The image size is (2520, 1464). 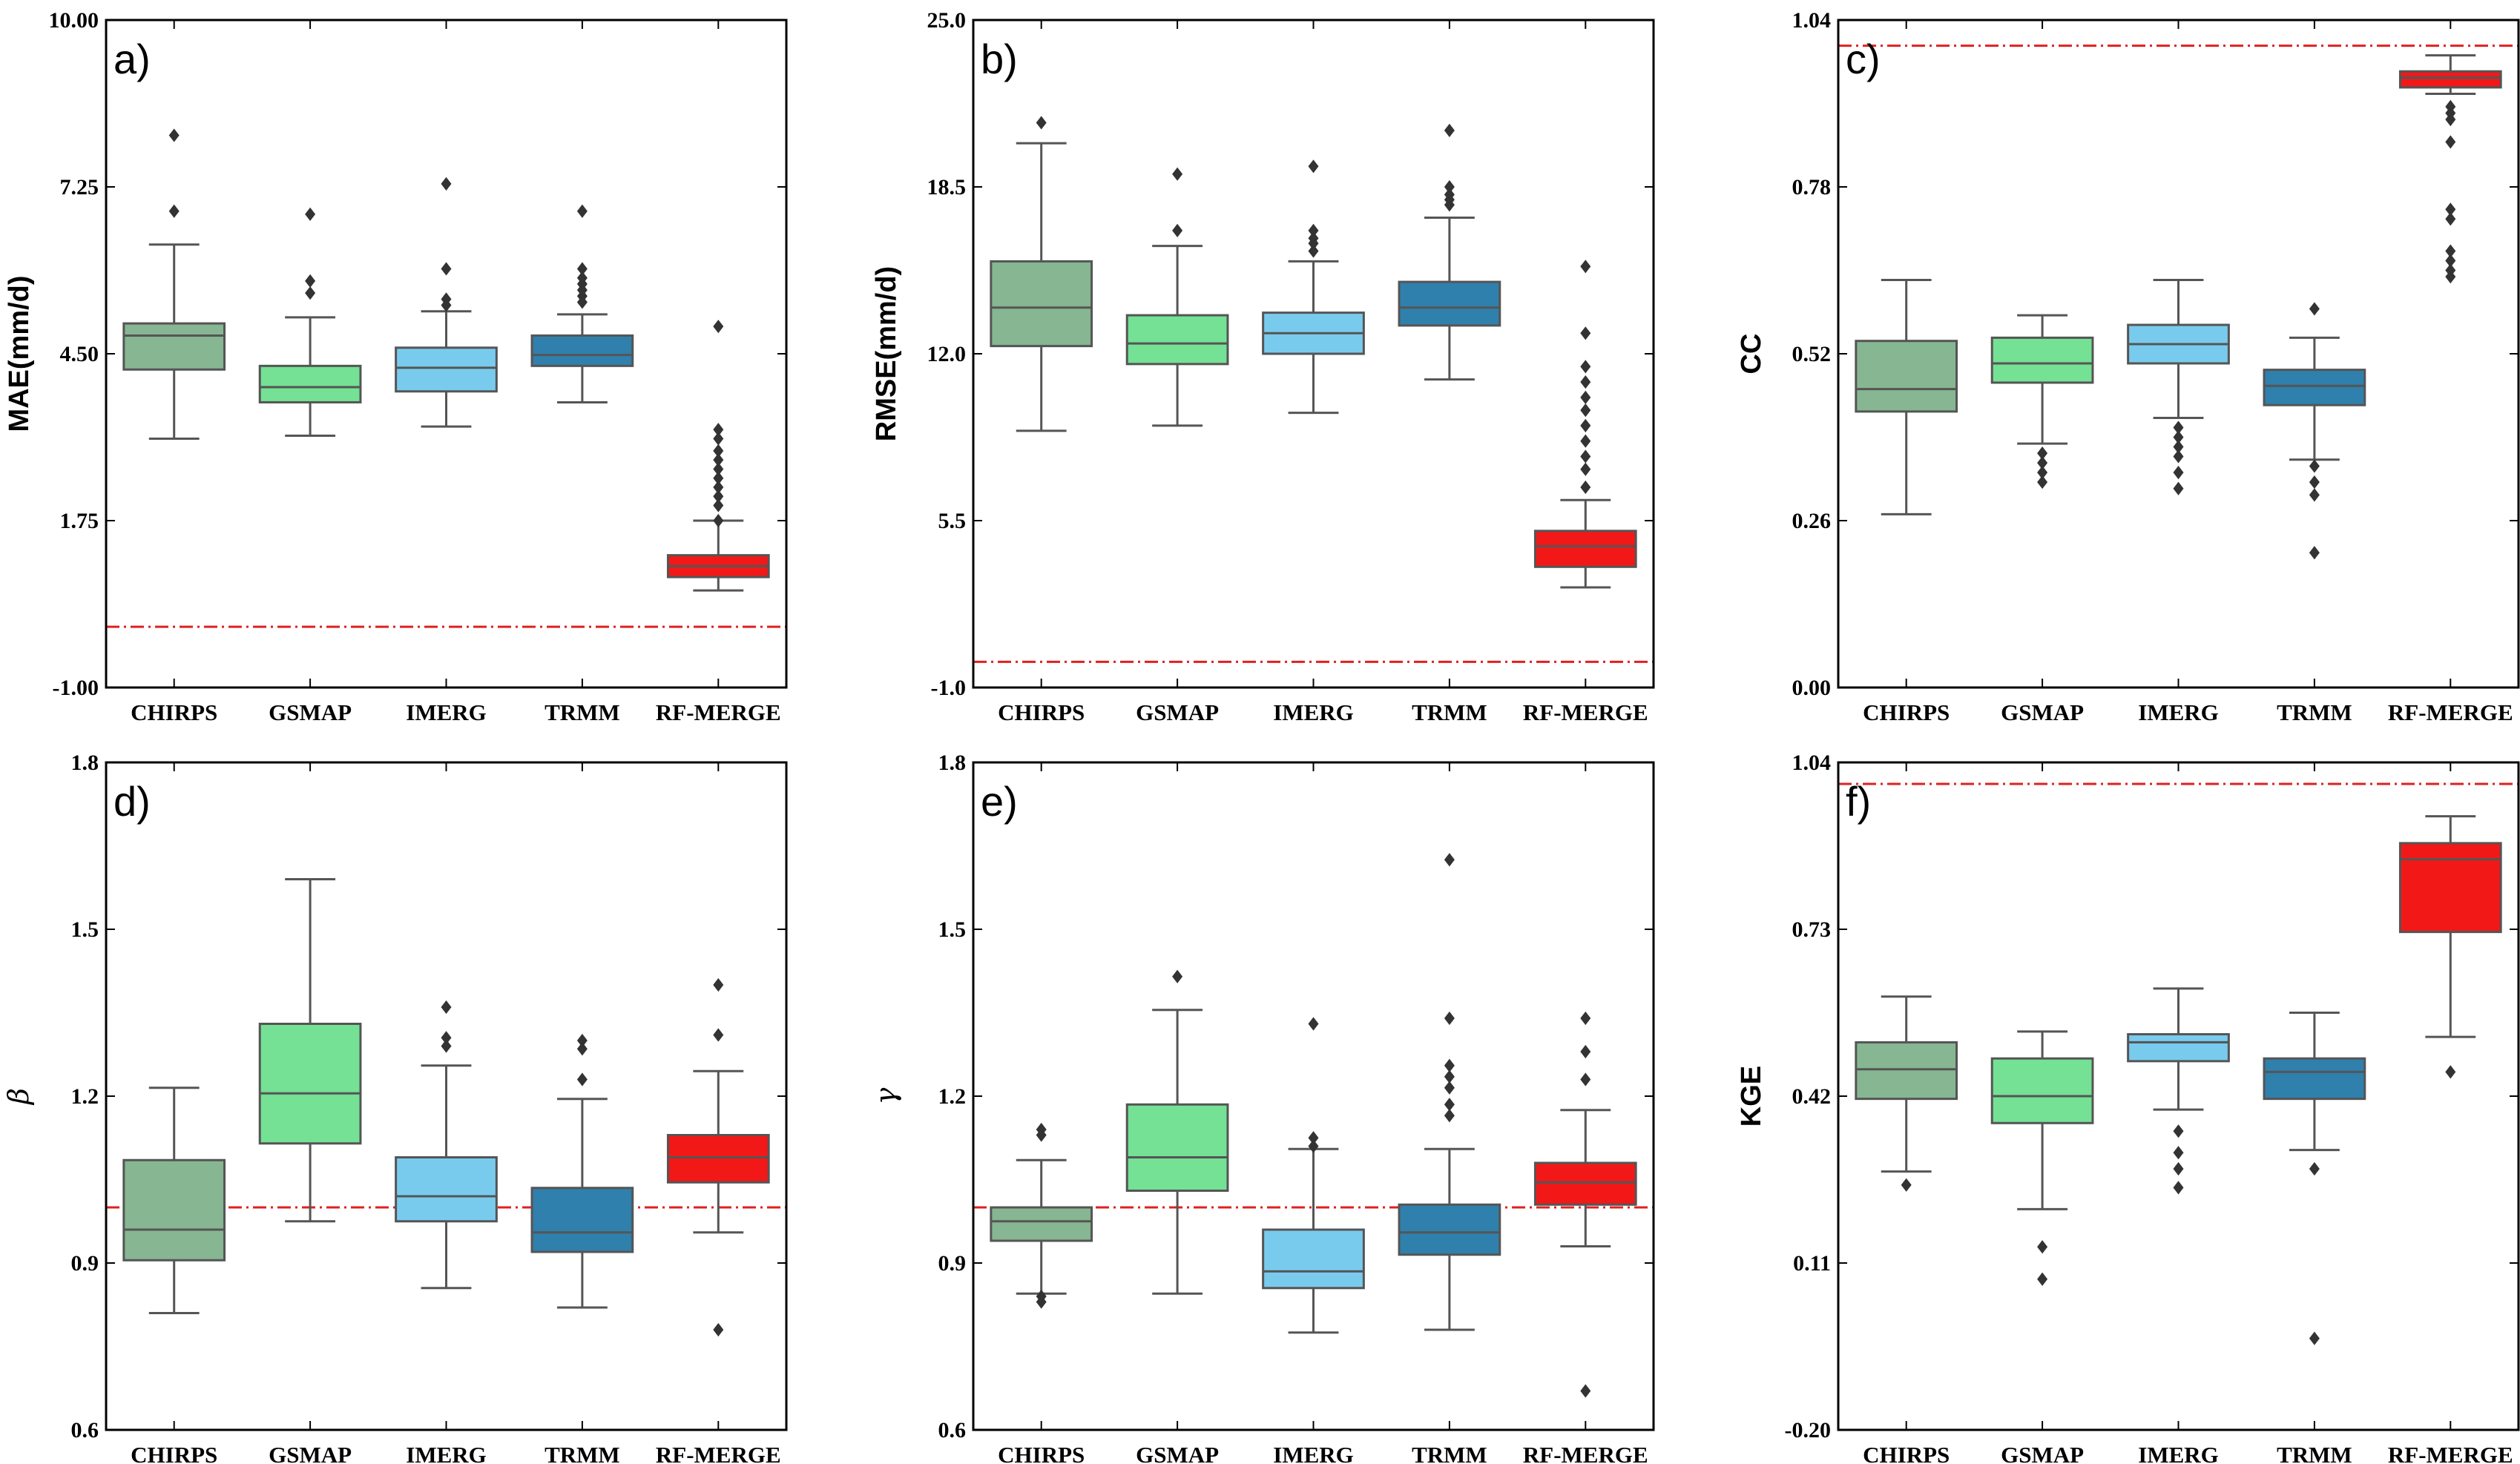 What do you see at coordinates (999, 802) in the screenshot?
I see `panel-letter: e)` at bounding box center [999, 802].